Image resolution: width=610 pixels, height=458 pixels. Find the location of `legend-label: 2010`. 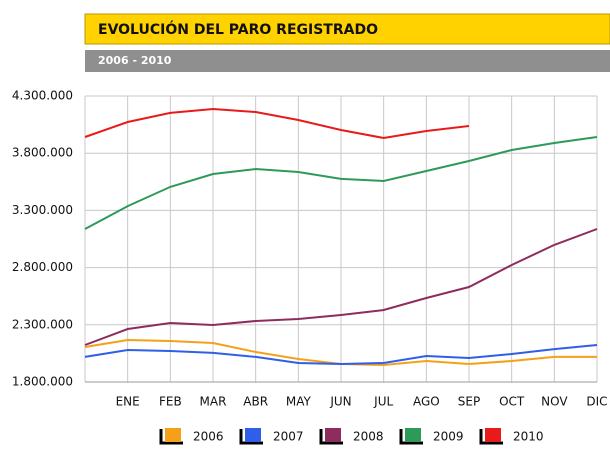

legend-label: 2010 is located at coordinates (528, 437).